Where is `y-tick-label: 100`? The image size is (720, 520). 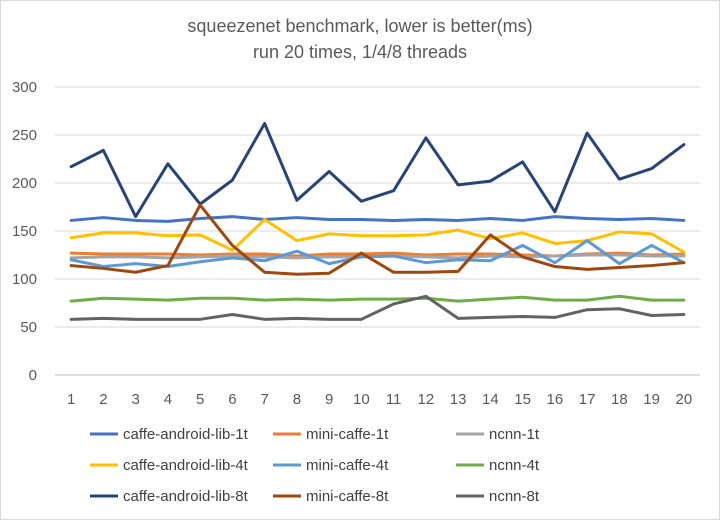
y-tick-label: 100 is located at coordinates (24, 279).